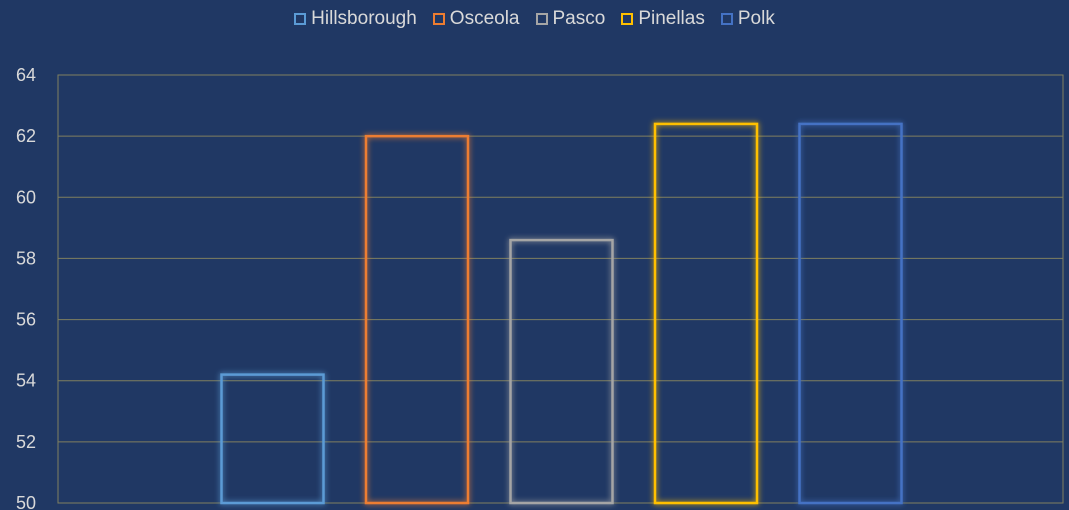  Describe the element at coordinates (26, 258) in the screenshot. I see `y-tick-label: 58` at that location.